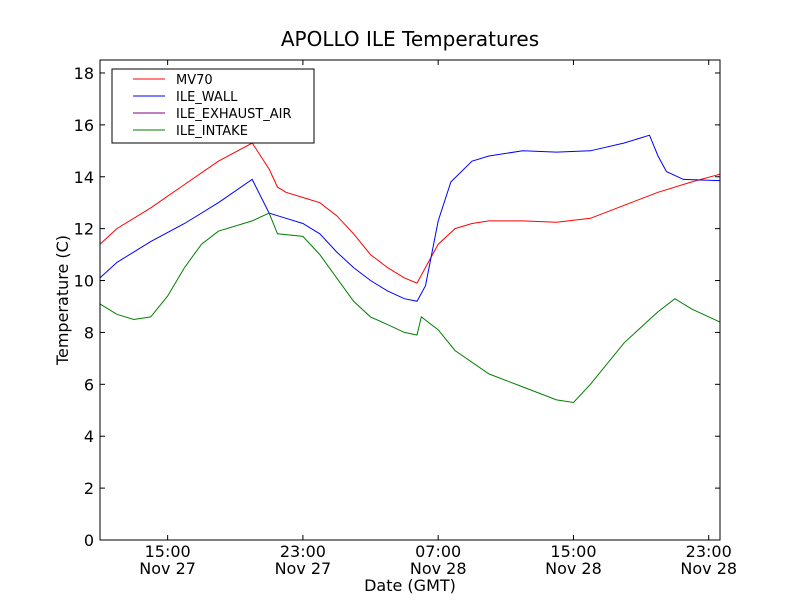  Describe the element at coordinates (410, 39) in the screenshot. I see `chart-title: APOLLO ILE Temperatures` at that location.